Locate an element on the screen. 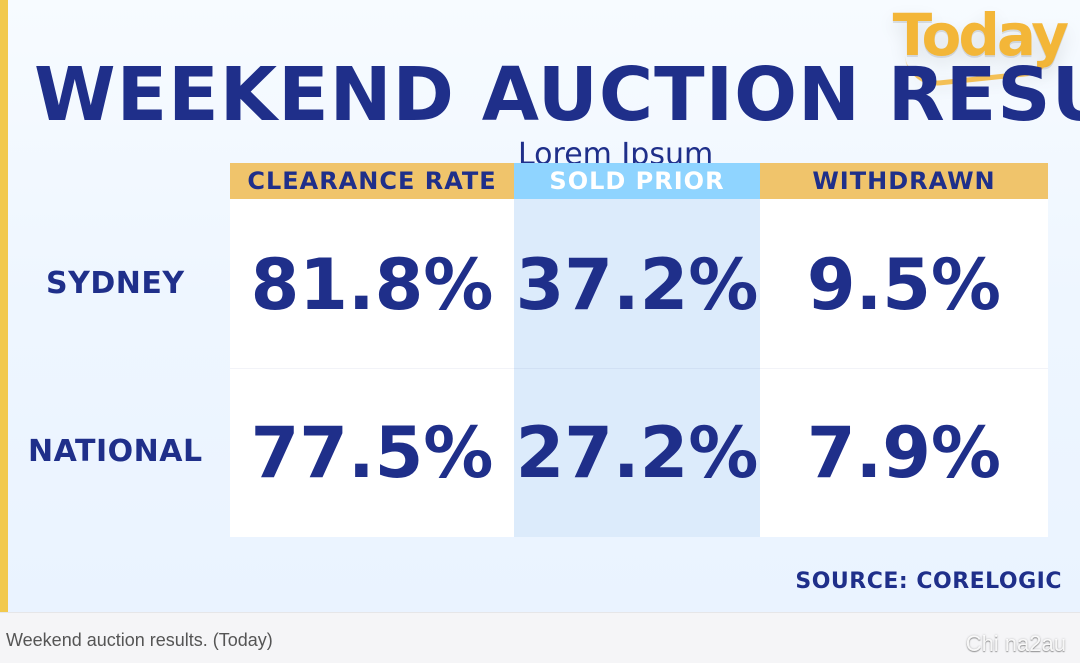 This screenshot has width=1080, height=663. cell-sydney-clearance-rate: 81.8% is located at coordinates (372, 285).